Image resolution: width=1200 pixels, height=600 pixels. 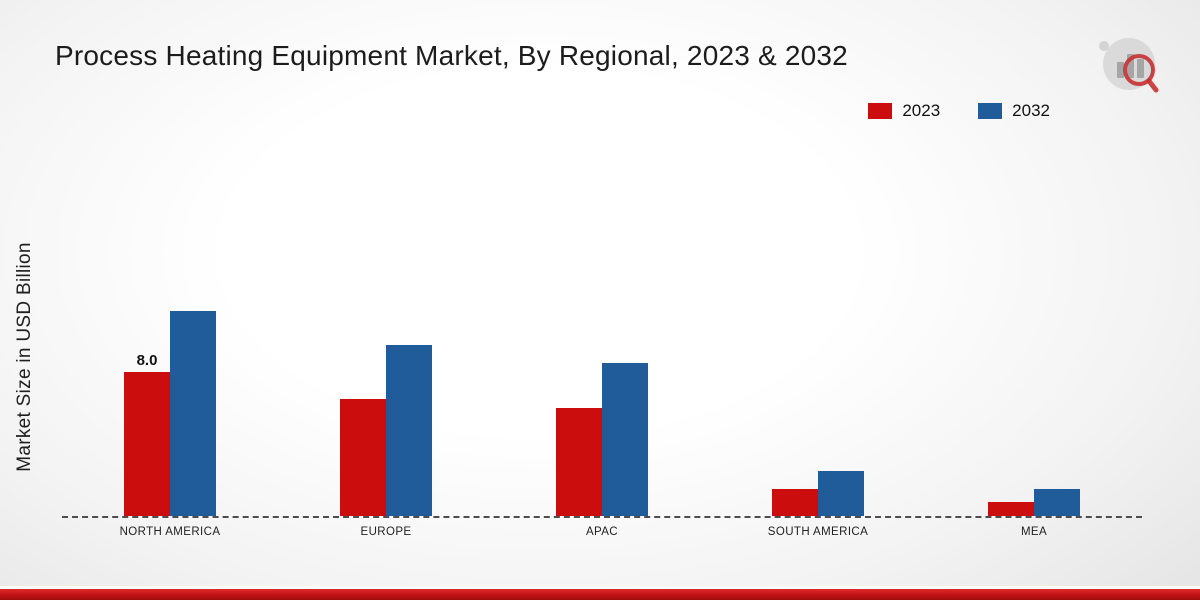 I want to click on bar-2032-apac, so click(x=625, y=439).